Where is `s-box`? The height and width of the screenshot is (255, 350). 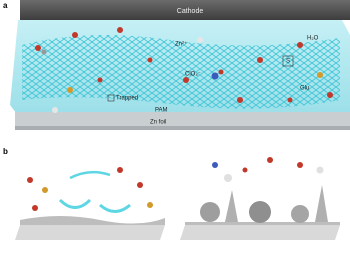
s-box is located at coordinates (288, 61).